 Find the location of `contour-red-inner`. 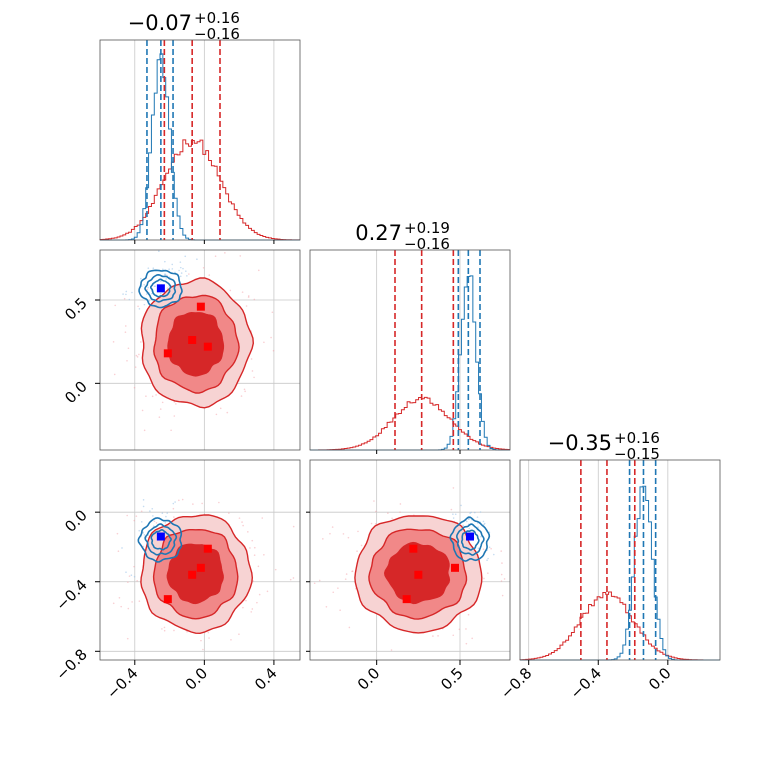

contour-red-inner is located at coordinates (196, 344).